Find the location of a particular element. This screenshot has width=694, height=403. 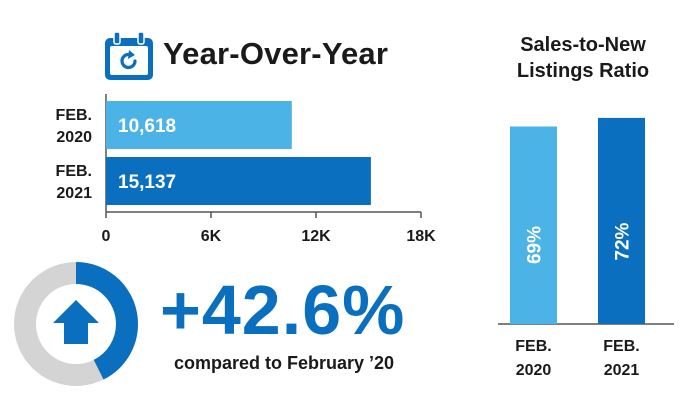

calendar-refresh-icon is located at coordinates (129, 55).